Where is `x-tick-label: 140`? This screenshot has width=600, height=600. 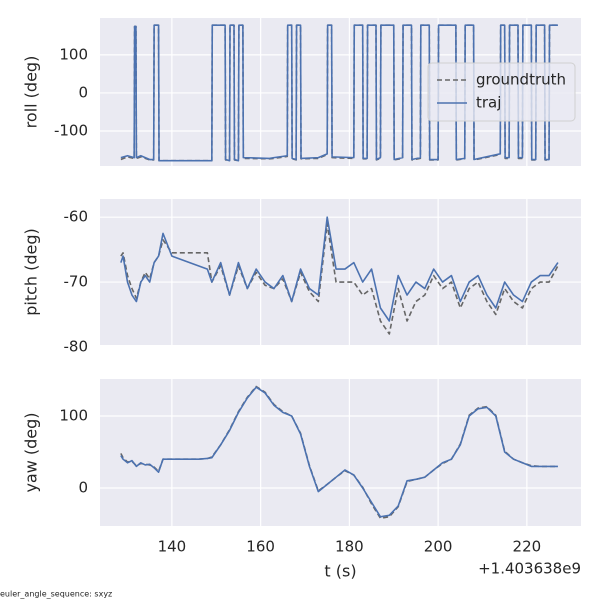 x-tick-label: 140 is located at coordinates (172, 547).